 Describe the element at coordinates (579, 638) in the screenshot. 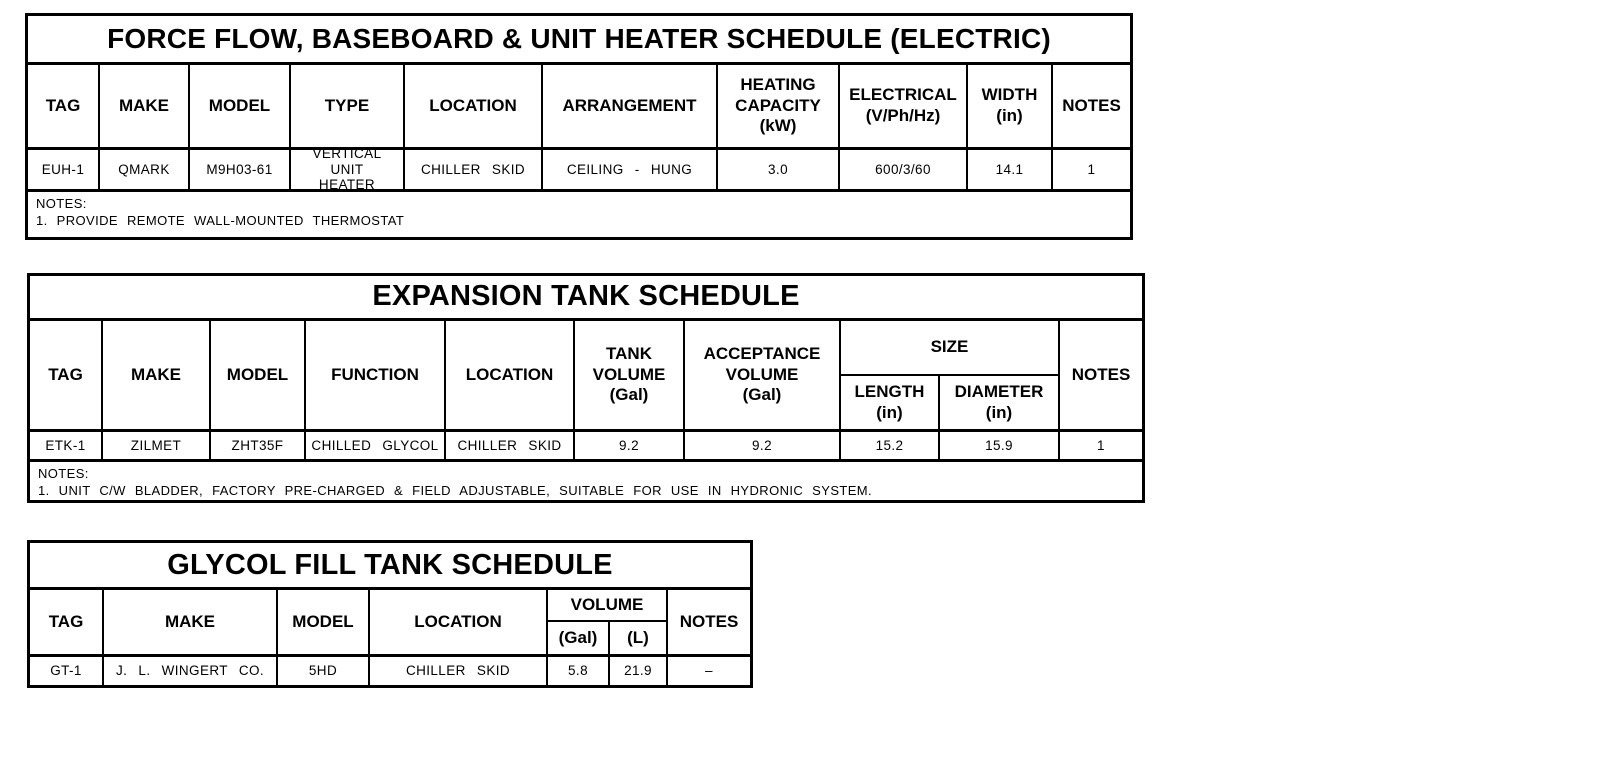

I see `col-header-volume-gal: (Gal)` at that location.